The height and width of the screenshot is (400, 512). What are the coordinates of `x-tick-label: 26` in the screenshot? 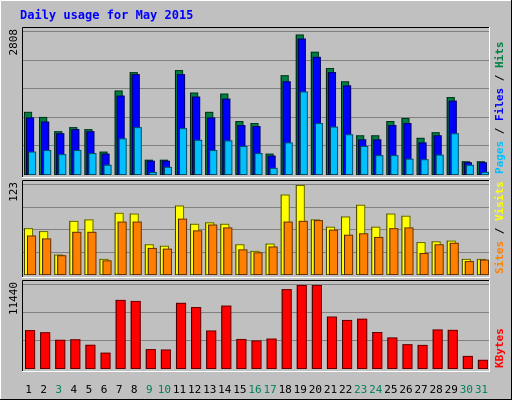 It's located at (405, 389).